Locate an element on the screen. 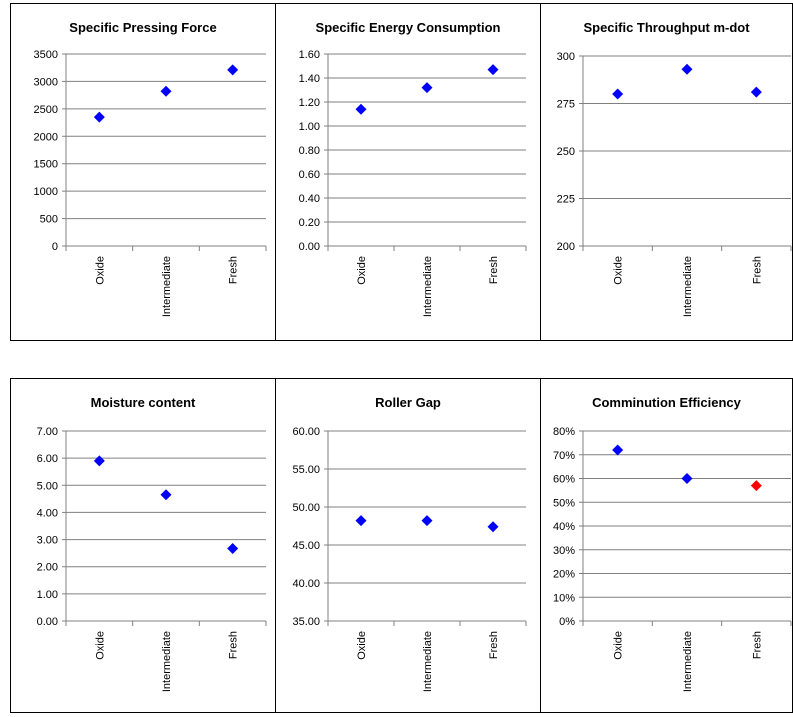 The height and width of the screenshot is (717, 793). y-tick-label: 250 is located at coordinates (566, 152).